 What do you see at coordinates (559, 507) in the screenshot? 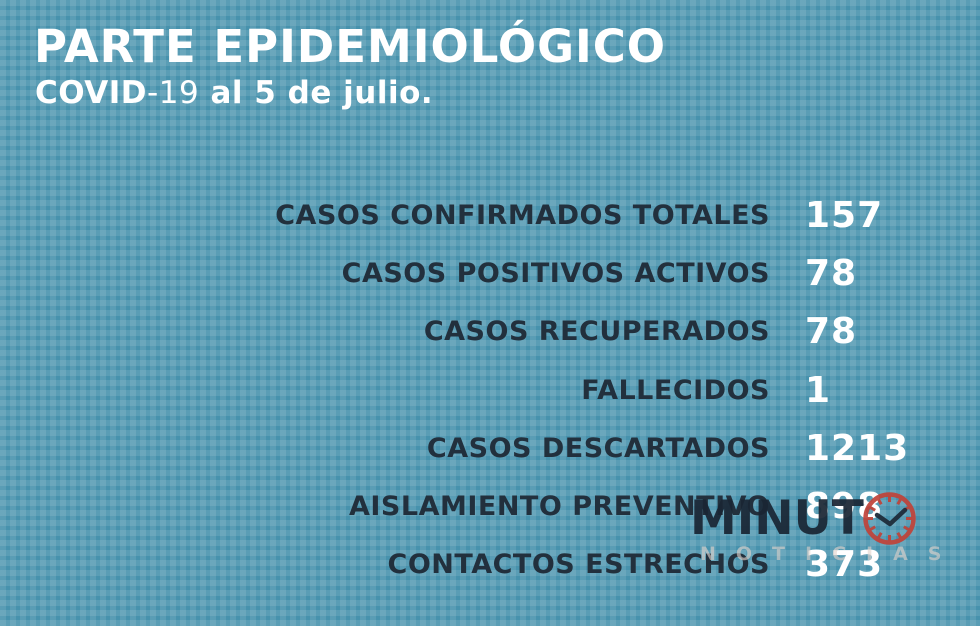
I see `stat-label: AISLAMIENTO PREVENTIVO` at bounding box center [559, 507].